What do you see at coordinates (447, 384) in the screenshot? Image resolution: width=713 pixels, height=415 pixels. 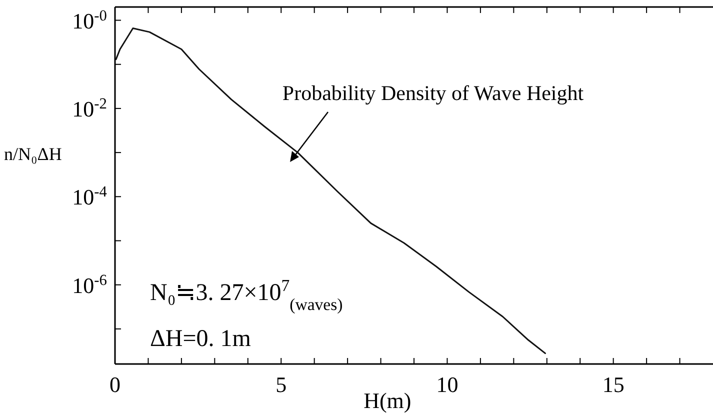 I see `x-tick-label: 10` at bounding box center [447, 384].